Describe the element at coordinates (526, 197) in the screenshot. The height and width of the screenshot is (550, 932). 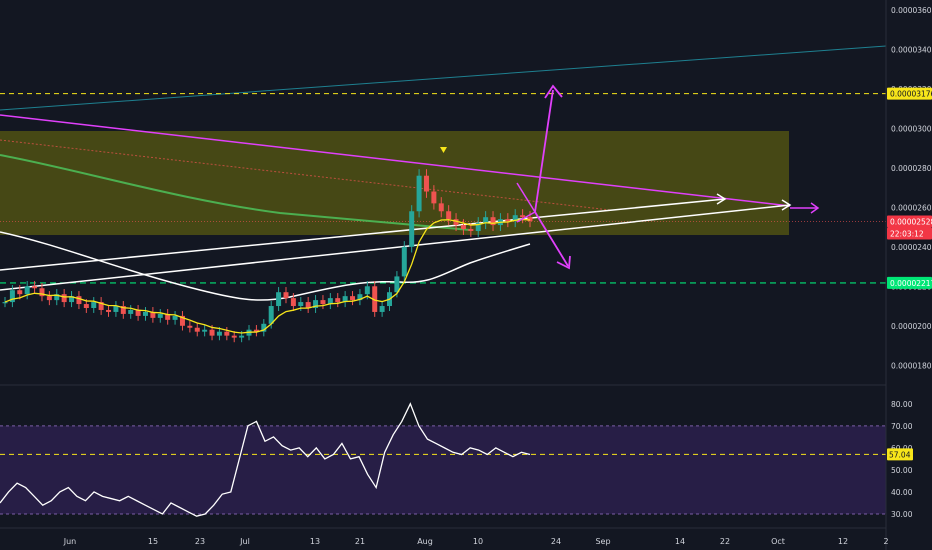
I see `wedge-line-top` at that location.